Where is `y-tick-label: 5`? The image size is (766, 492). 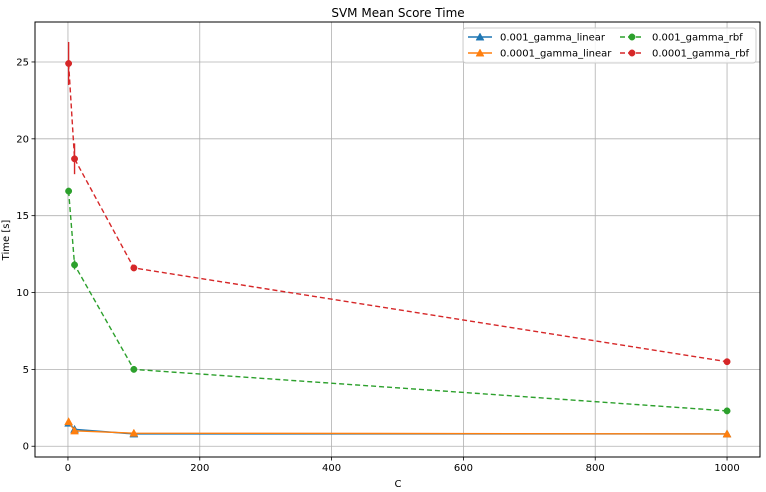
y-tick-label: 5 is located at coordinates (26, 370).